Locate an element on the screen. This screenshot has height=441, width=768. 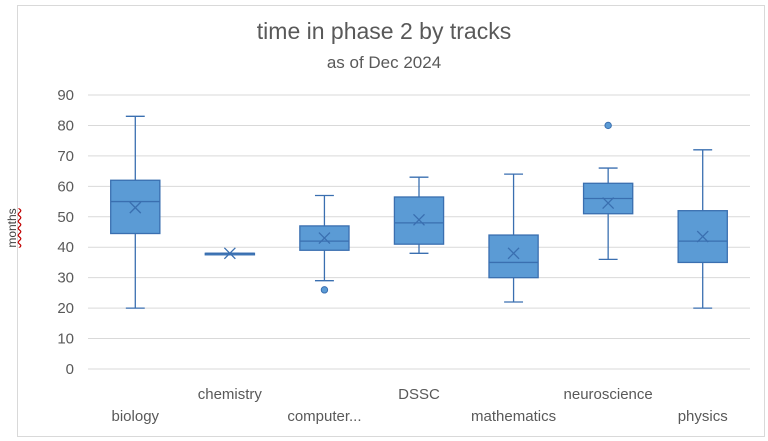
y-tick-label: 0 is located at coordinates (70, 369).